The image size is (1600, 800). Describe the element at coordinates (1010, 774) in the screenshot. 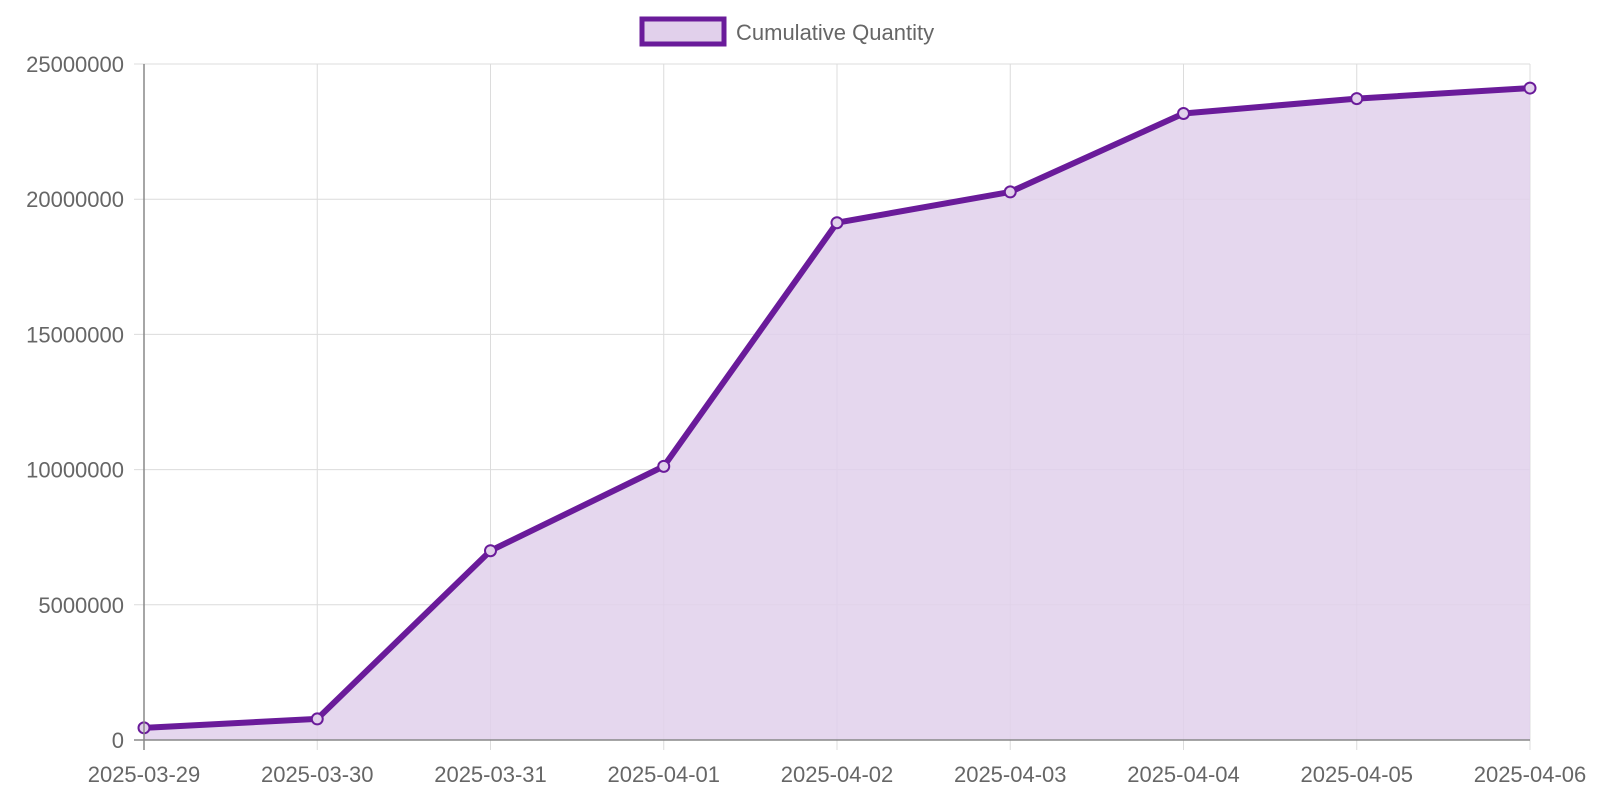

I see `x-tick-label: 2025-04-03` at that location.